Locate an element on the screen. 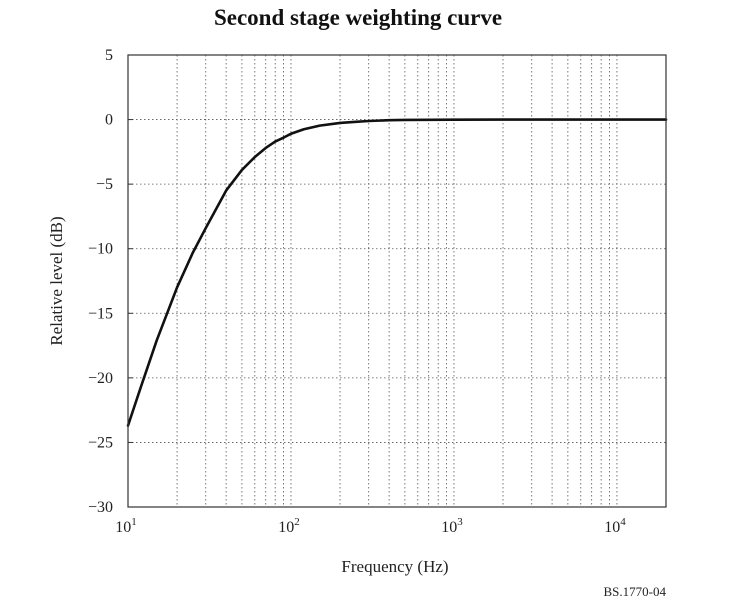 Image resolution: width=740 pixels, height=606 pixels. y-axis-label: Relative level (dB) is located at coordinates (56, 280).